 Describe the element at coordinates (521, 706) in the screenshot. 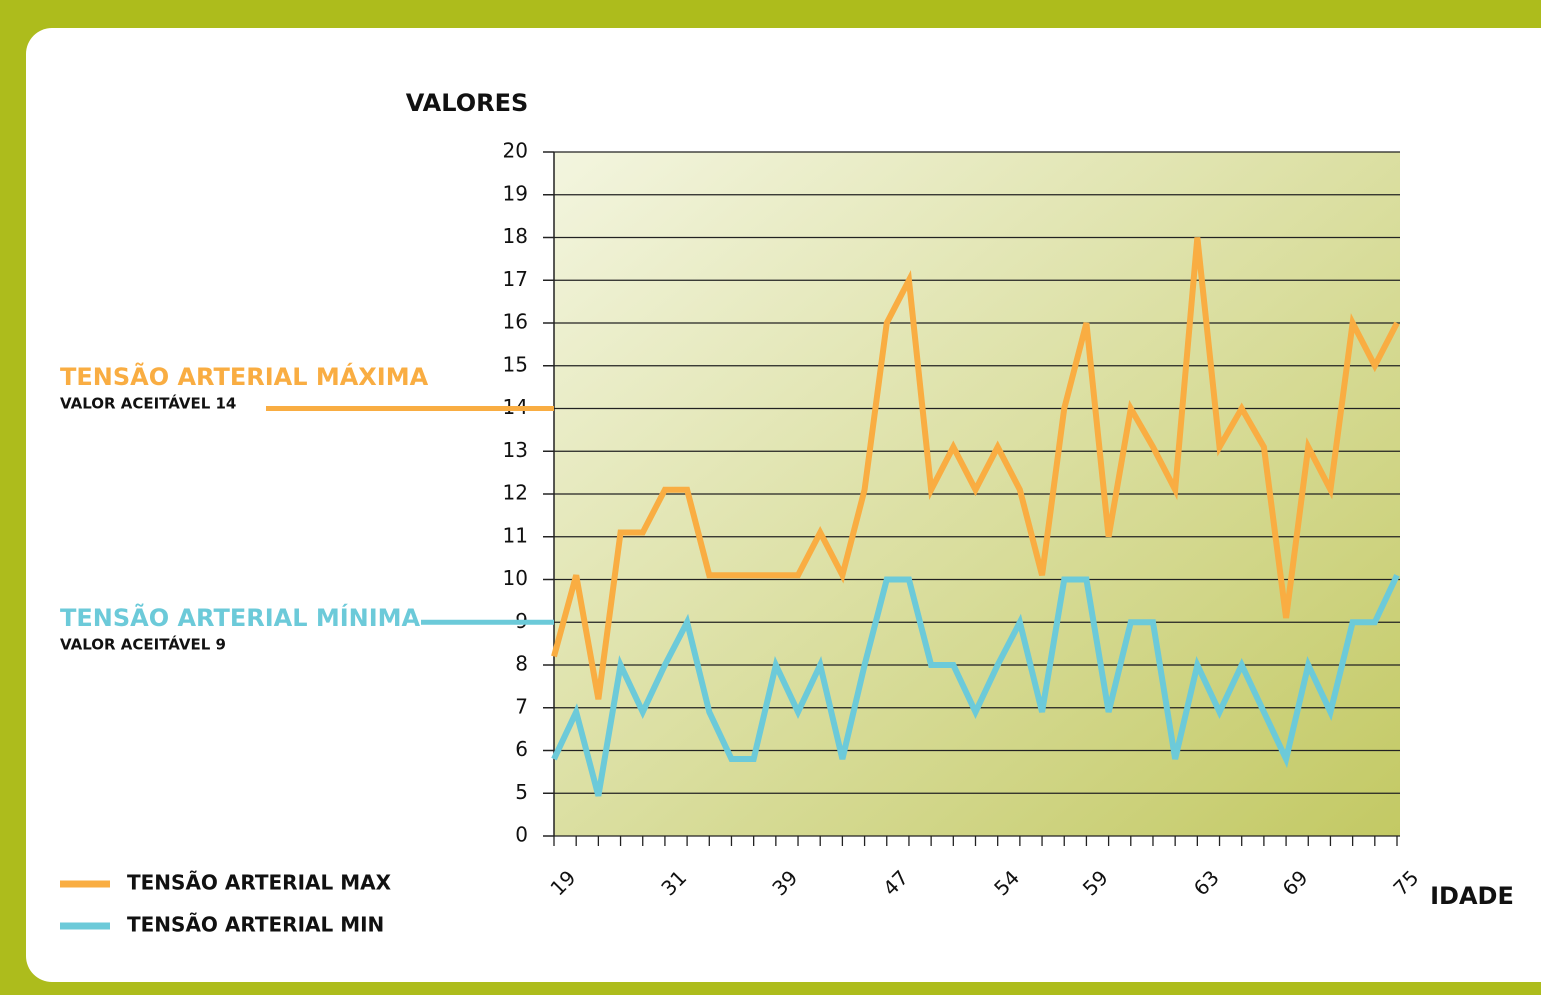

I see `y-tick-label: 7` at that location.